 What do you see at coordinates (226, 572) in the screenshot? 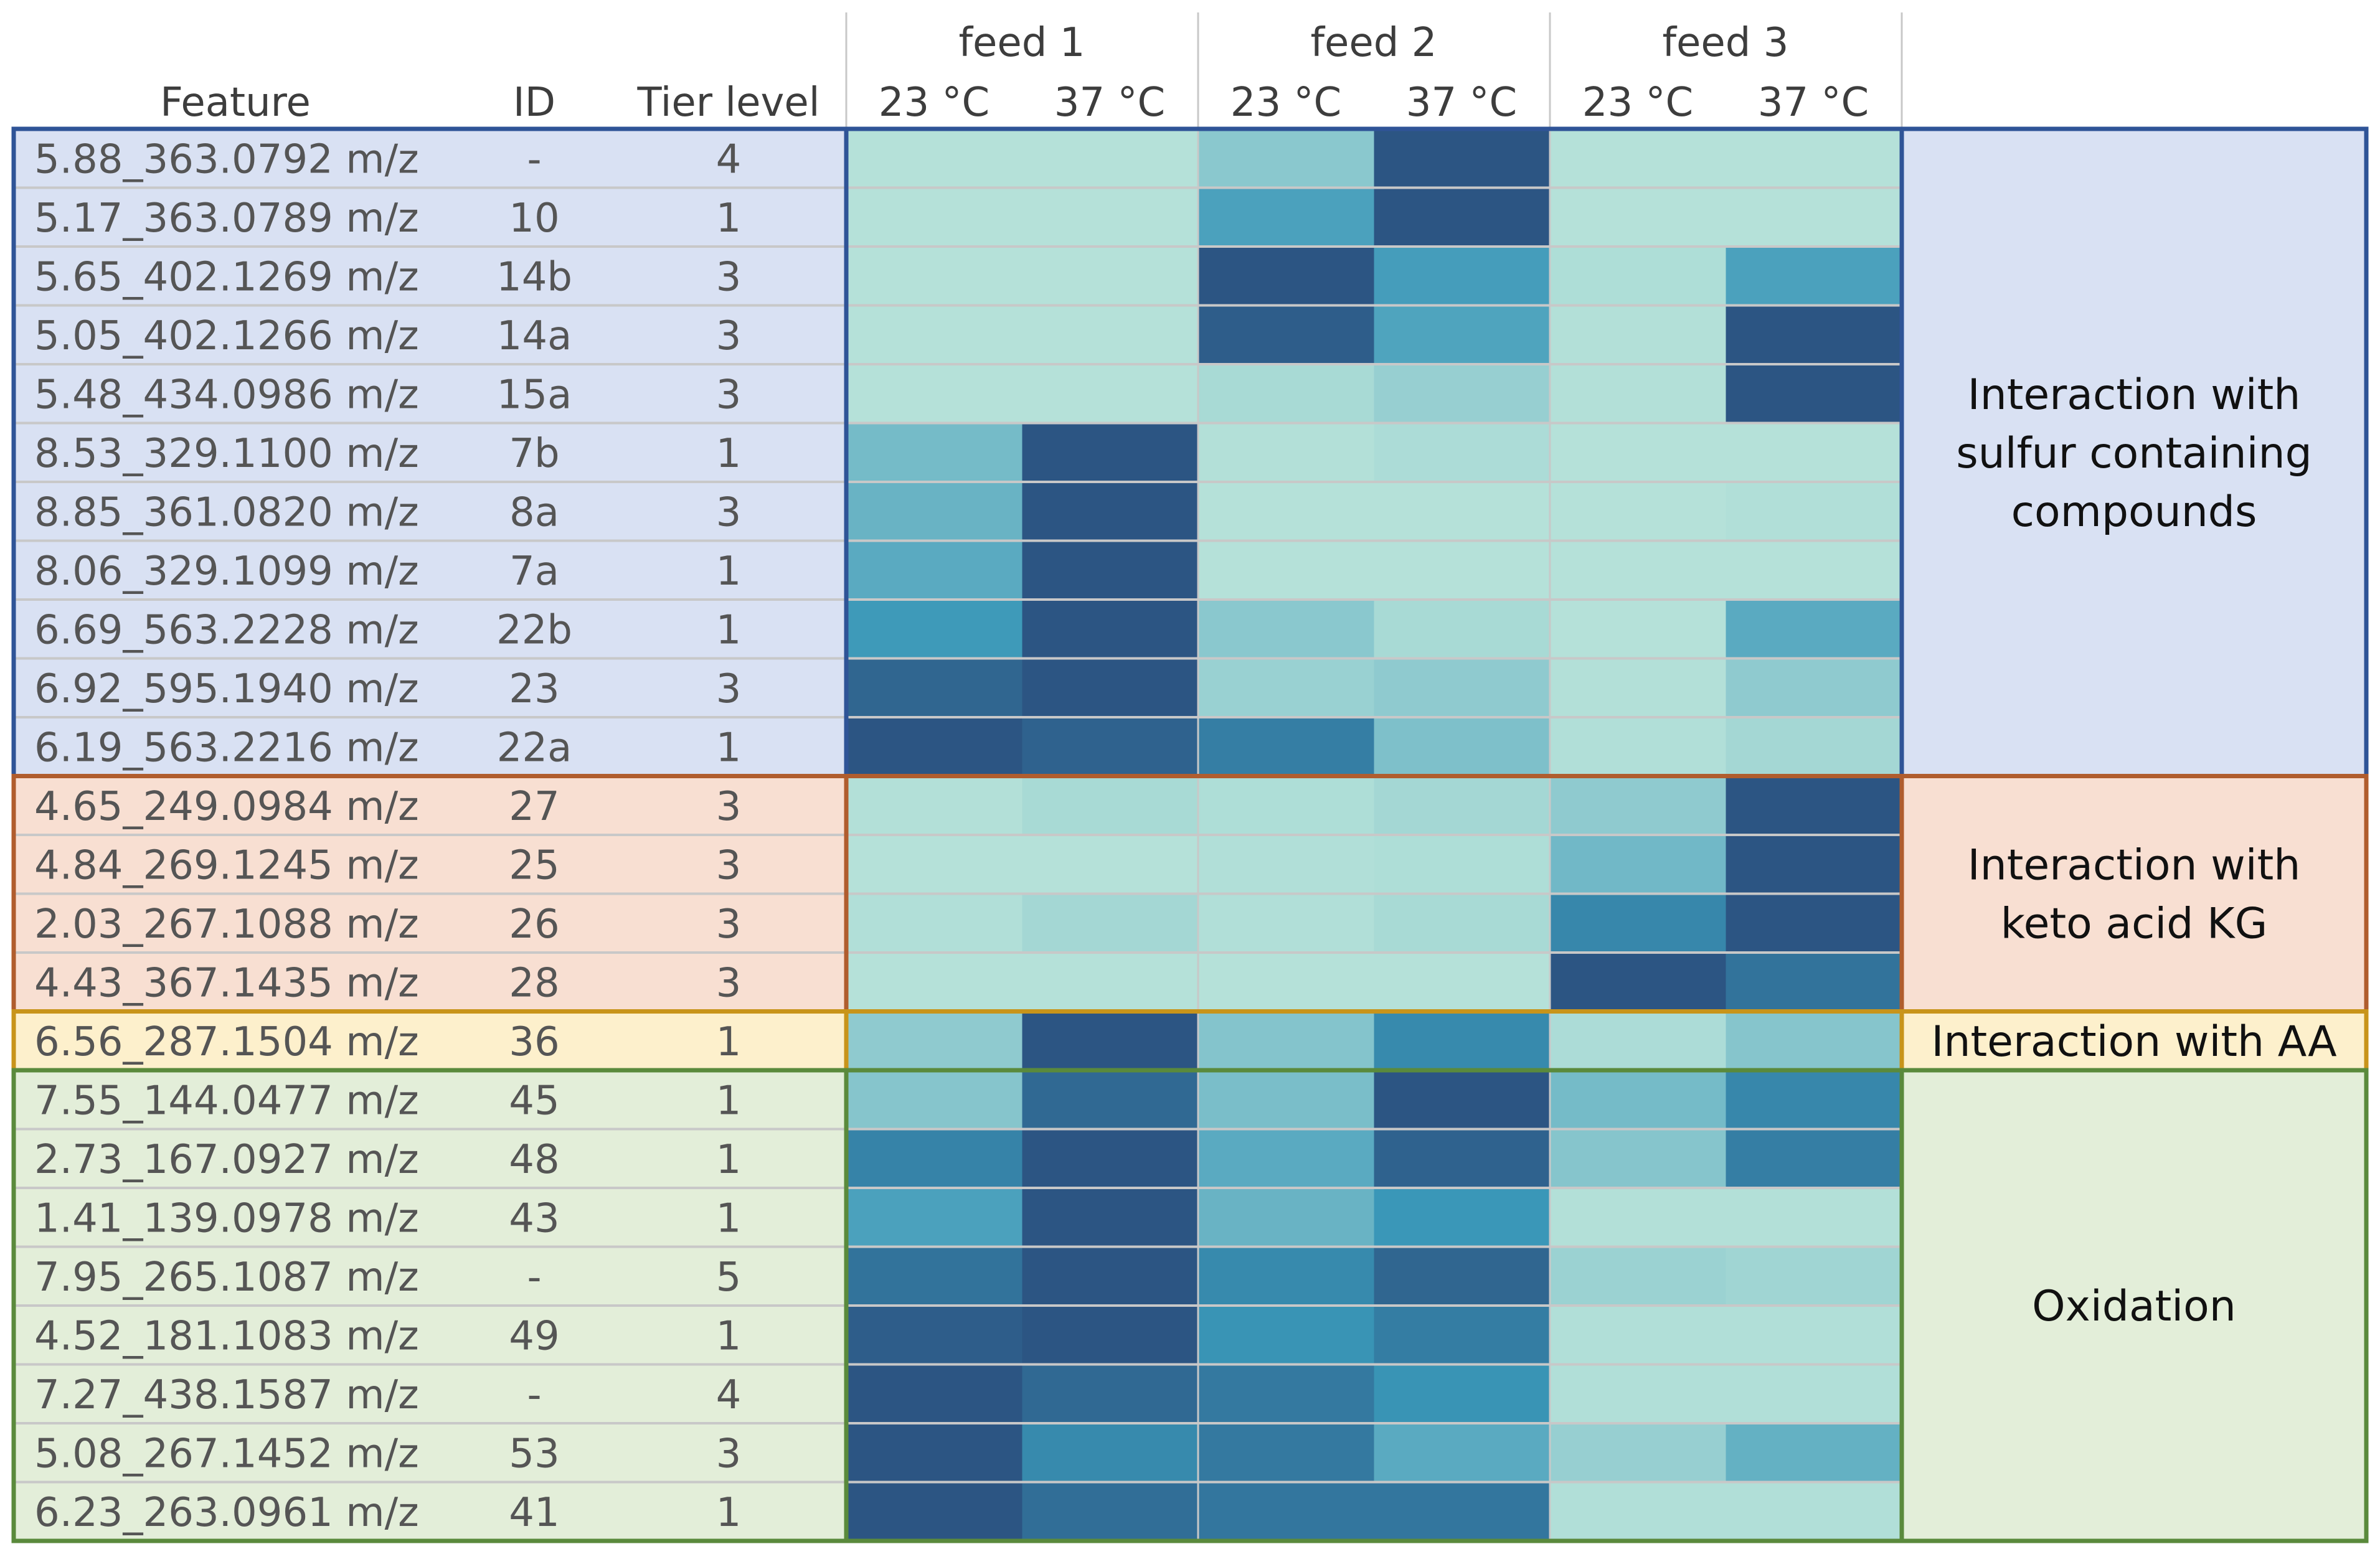
I see `feature-label: 8.06_329.1099 m/z` at bounding box center [226, 572].